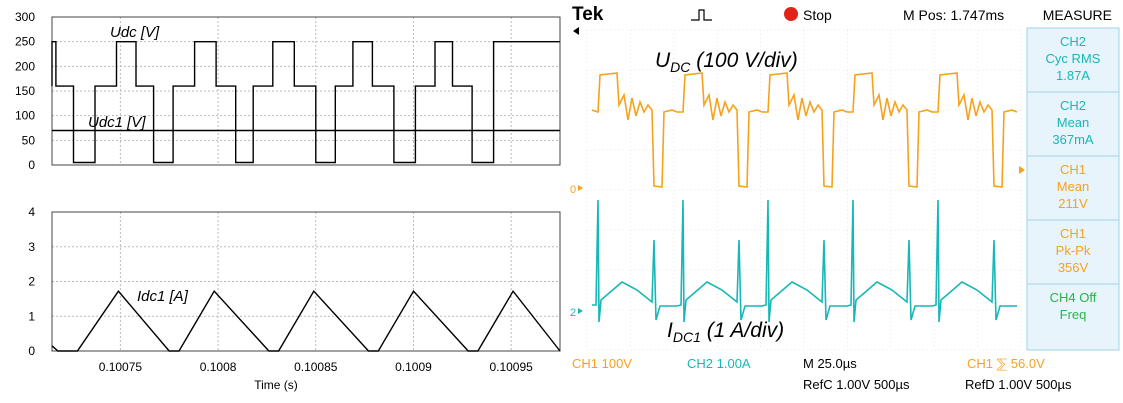  I want to click on measure-slot-text: Cyc RMS, so click(1073, 58).